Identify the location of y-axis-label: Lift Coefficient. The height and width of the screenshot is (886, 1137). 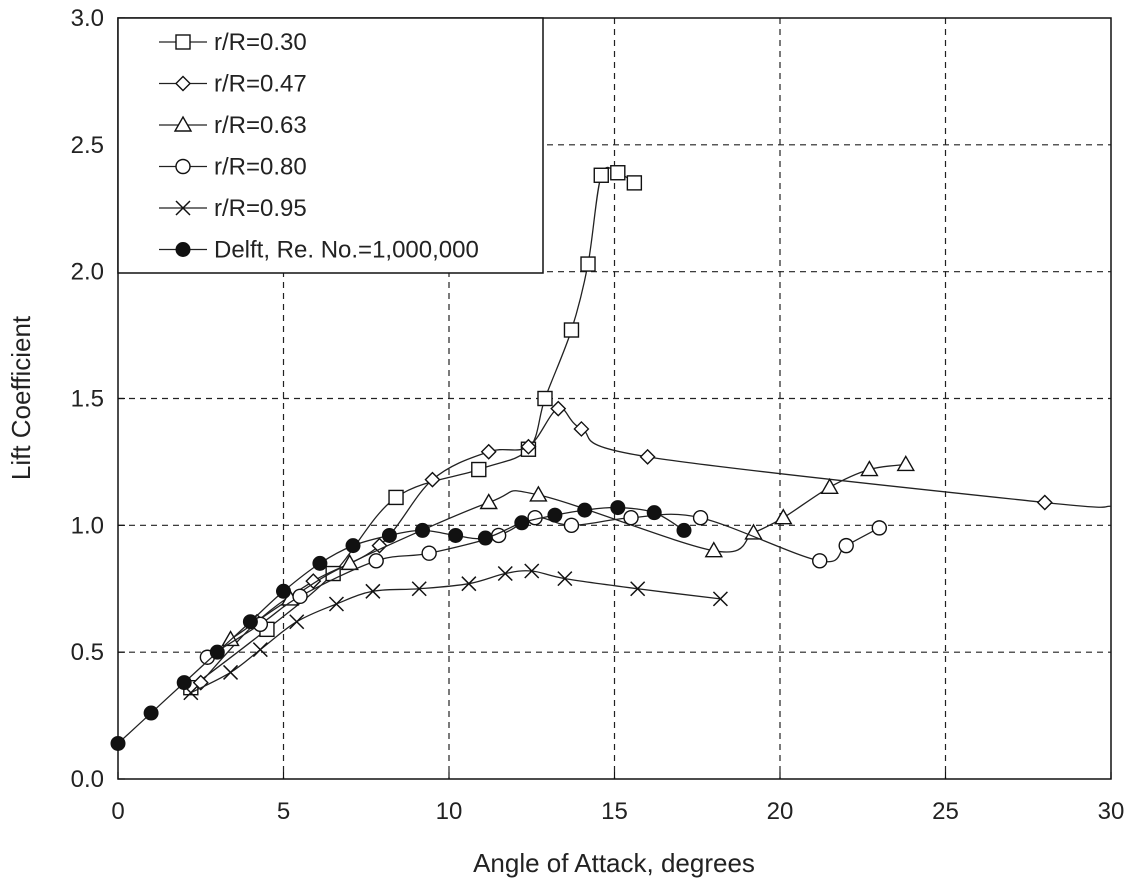
(21, 397).